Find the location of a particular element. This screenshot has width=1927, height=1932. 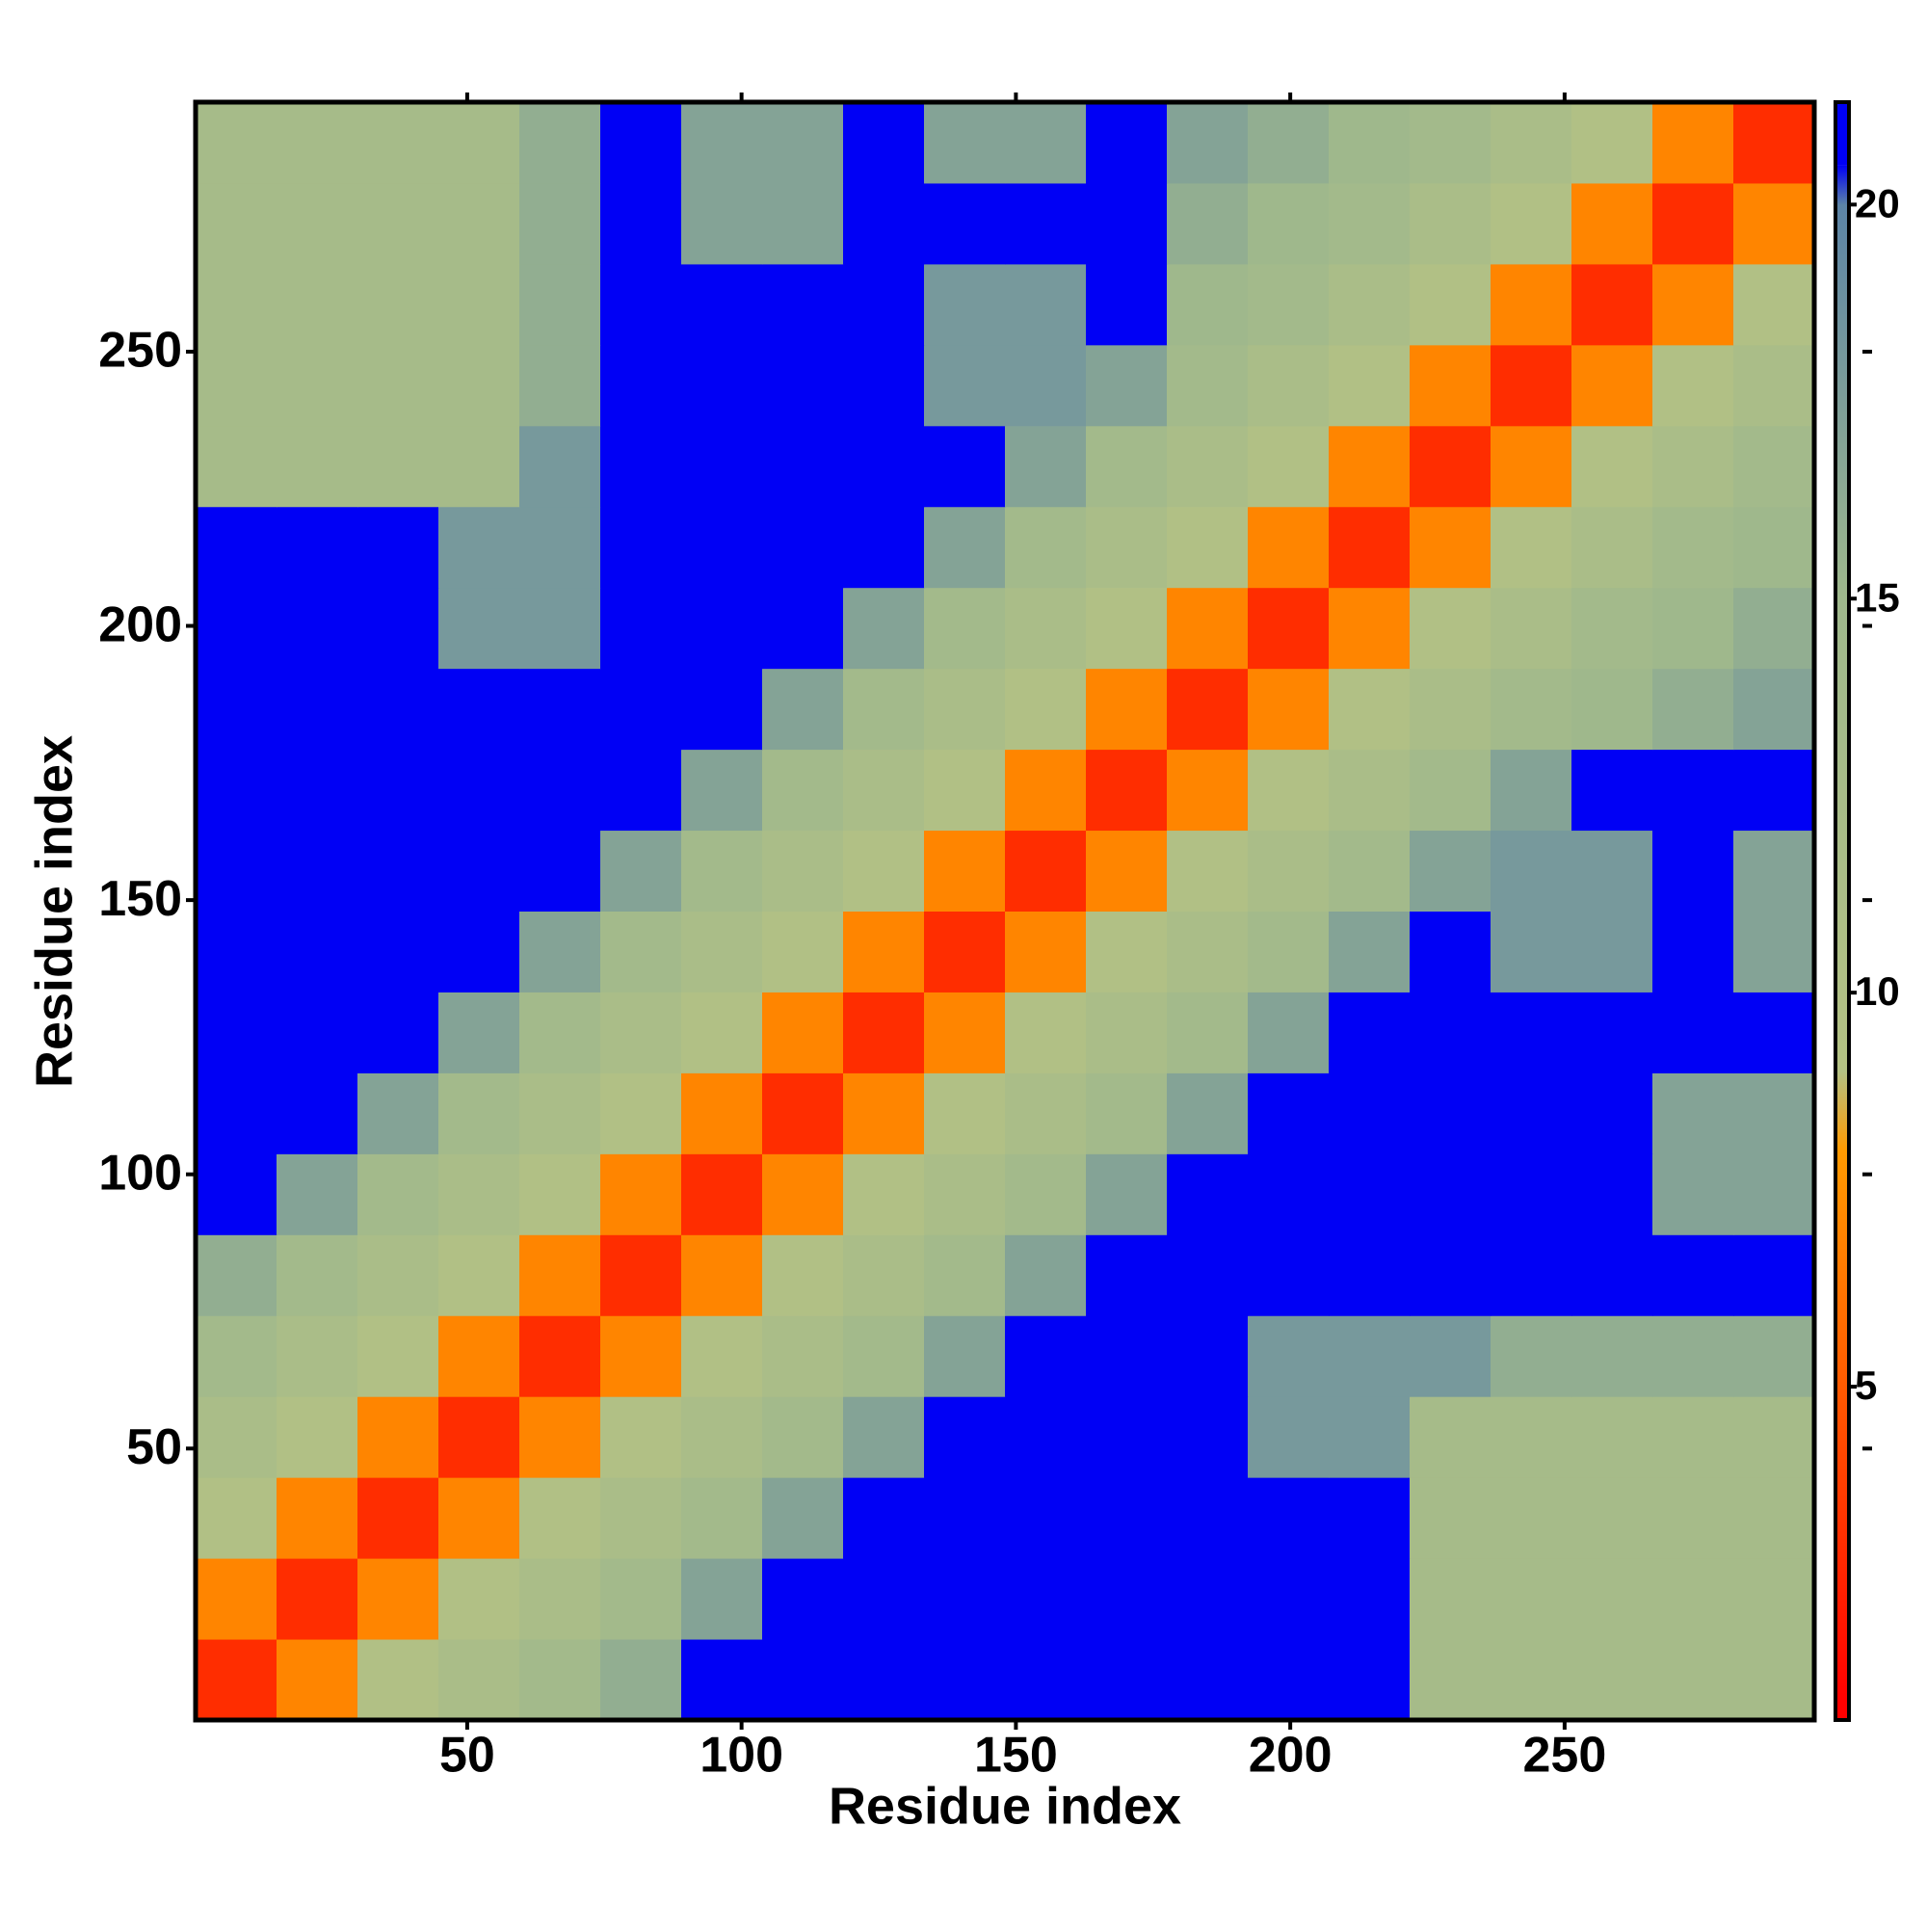

x-tick-label: 100 is located at coordinates (741, 1756).